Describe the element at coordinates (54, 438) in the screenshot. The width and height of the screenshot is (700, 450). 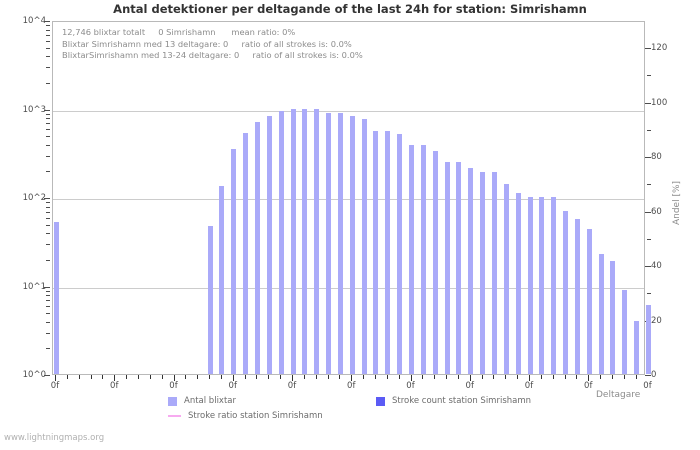
I see `footer-watermark: www.lightningmaps.org` at that location.